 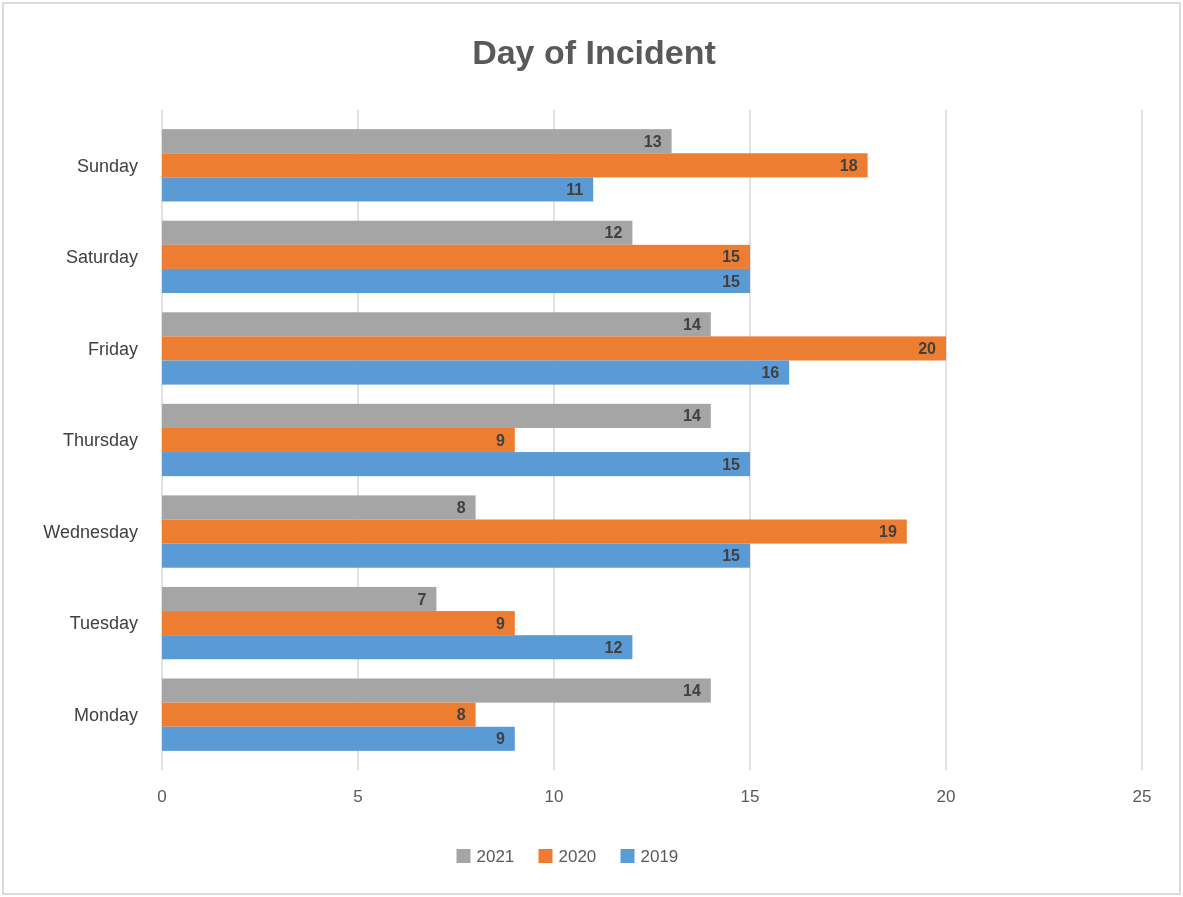 I want to click on chart-title: Day of Incident, so click(x=594, y=51).